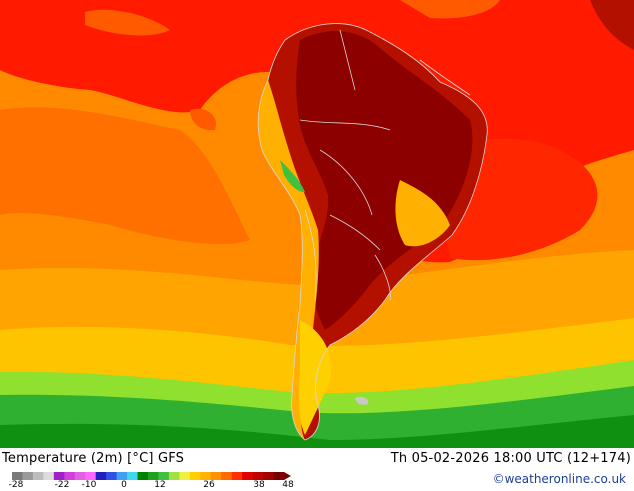 This screenshot has width=634, height=491. Describe the element at coordinates (259, 485) in the screenshot. I see `legend-tick-label: 38` at that location.